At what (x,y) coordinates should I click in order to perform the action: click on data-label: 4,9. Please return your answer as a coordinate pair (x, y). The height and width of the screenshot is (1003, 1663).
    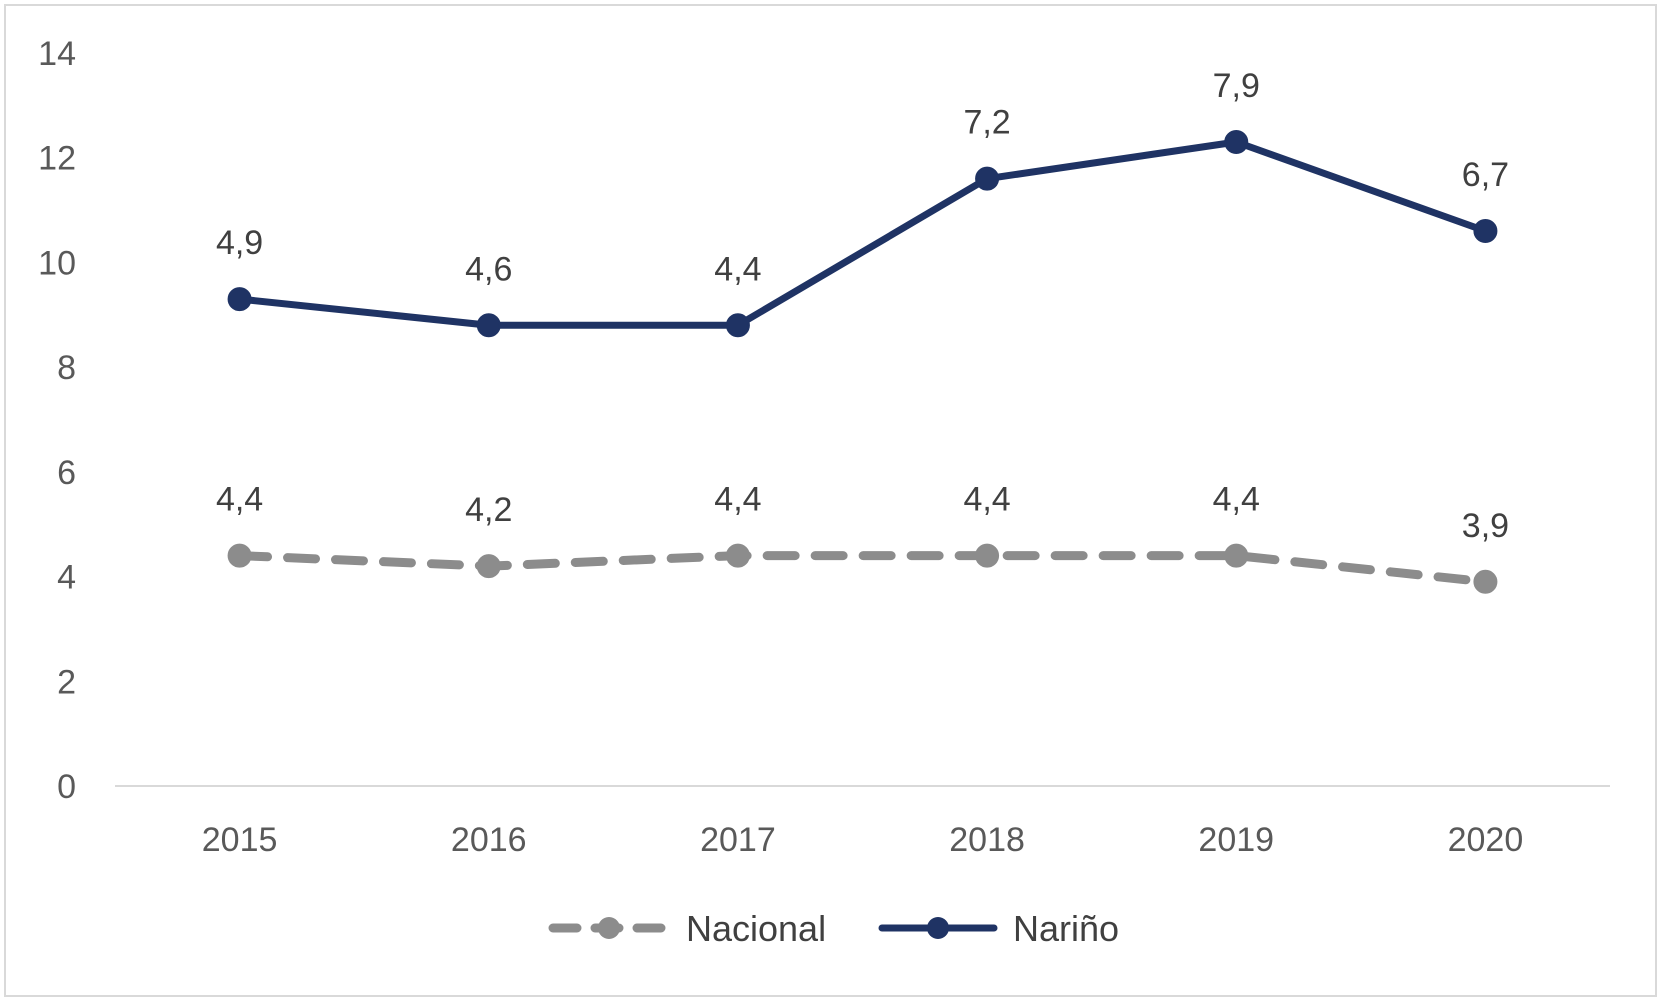
    Looking at the image, I should click on (239, 243).